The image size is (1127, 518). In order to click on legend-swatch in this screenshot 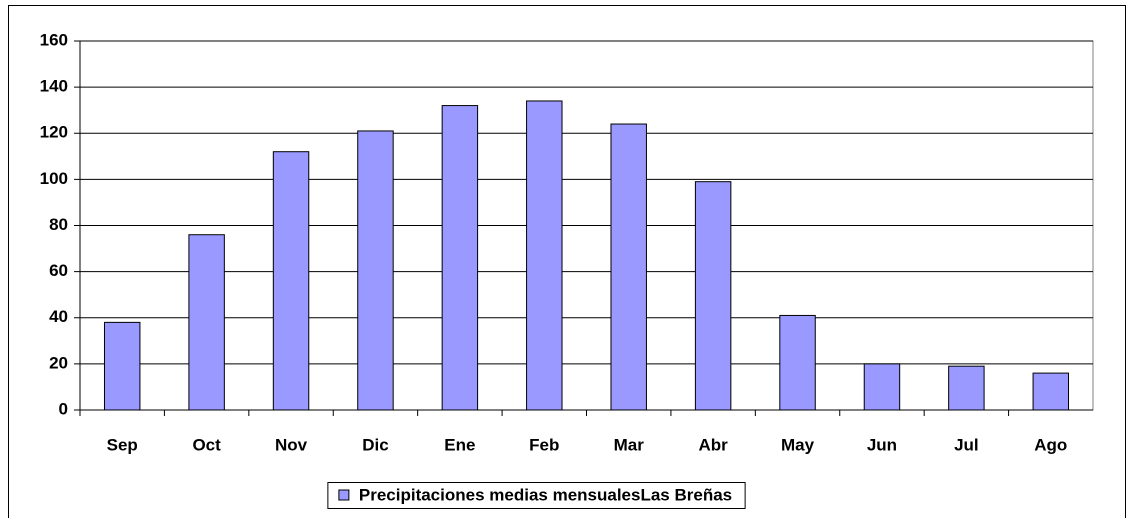, I will do `click(344, 495)`.